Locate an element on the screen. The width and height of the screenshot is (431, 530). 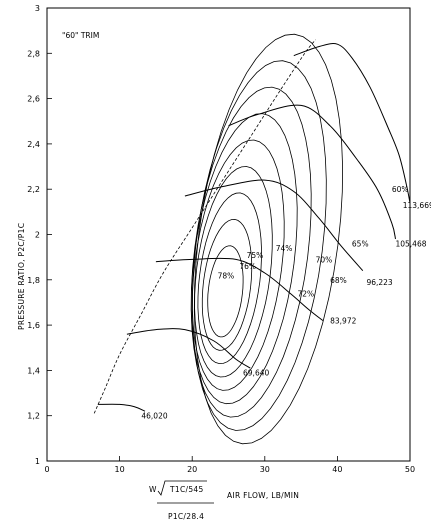
efficiency-label: 72% is located at coordinates (305, 293).